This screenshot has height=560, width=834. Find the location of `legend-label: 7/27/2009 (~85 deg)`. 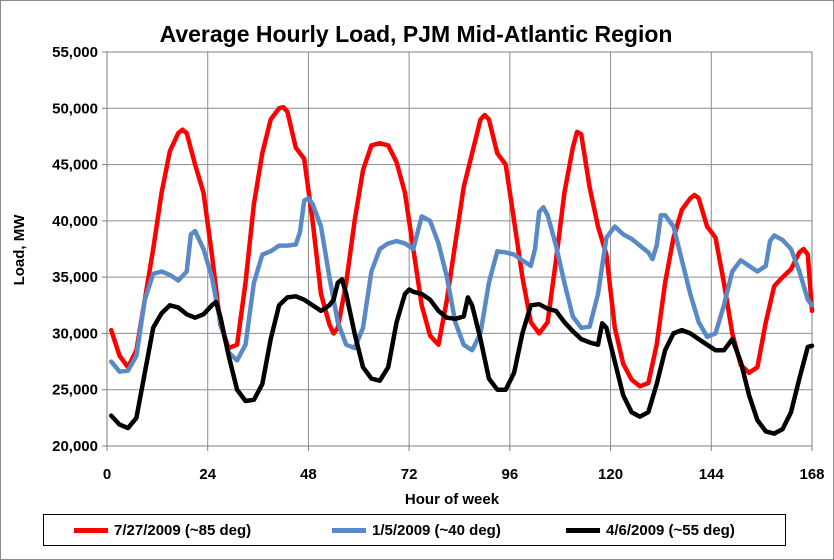

legend-label: 7/27/2009 (~85 deg) is located at coordinates (183, 530).